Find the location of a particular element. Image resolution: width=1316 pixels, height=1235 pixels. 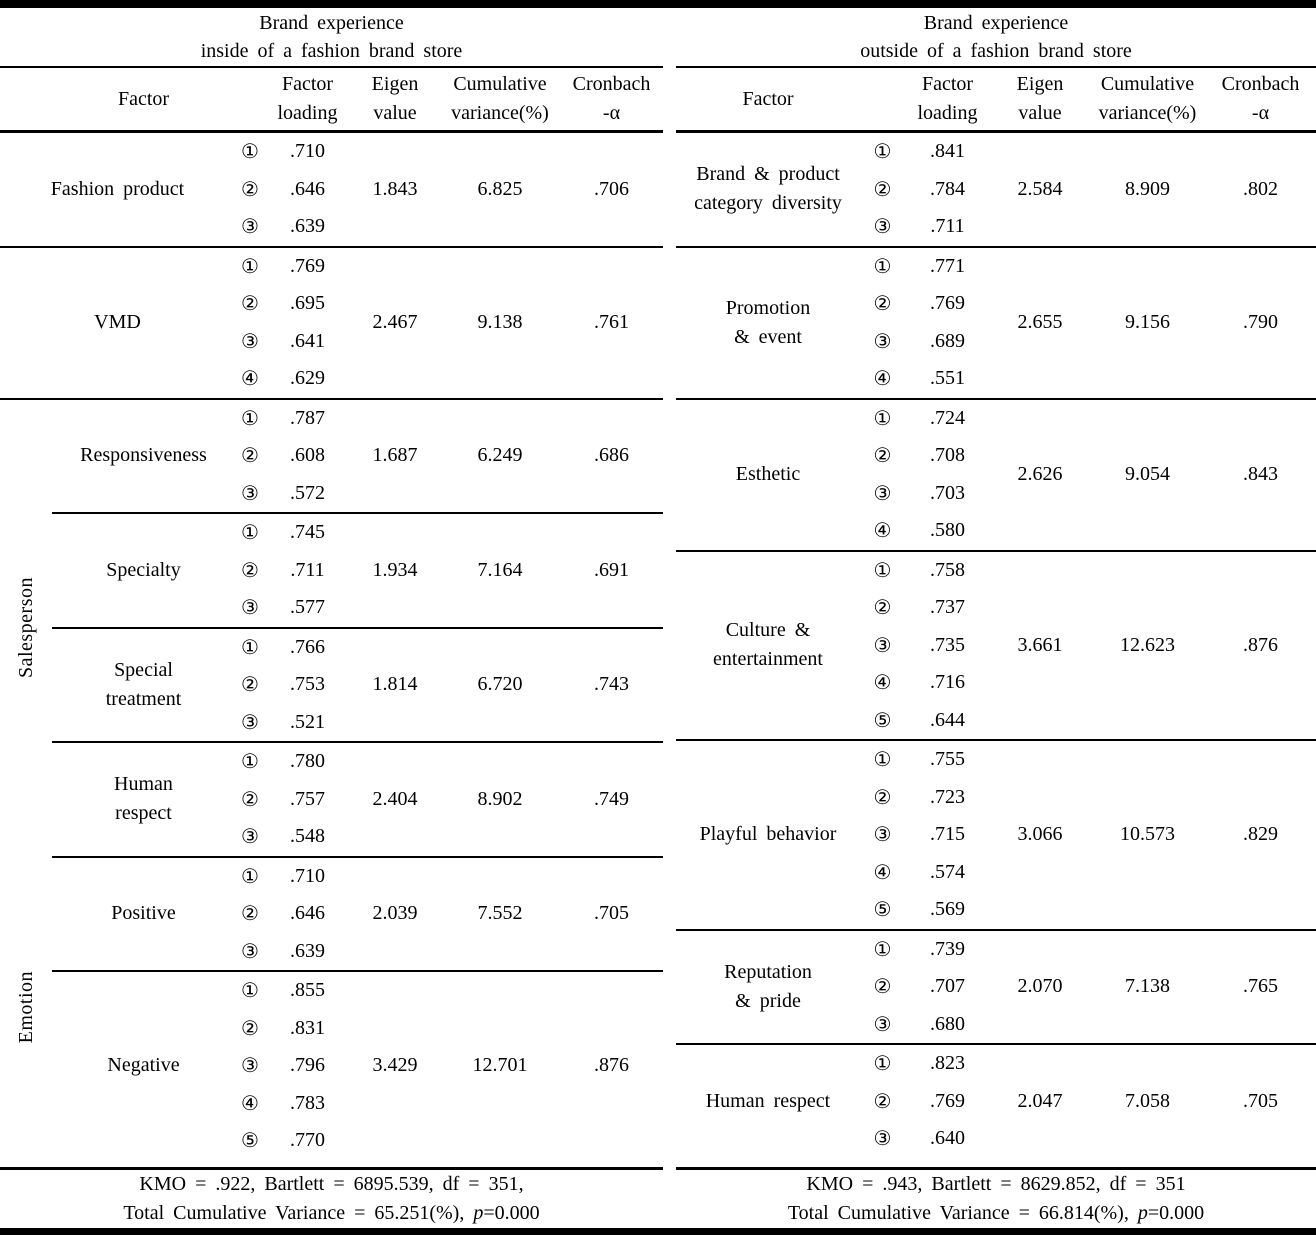

loading-row: ① .755 is located at coordinates (925, 760).